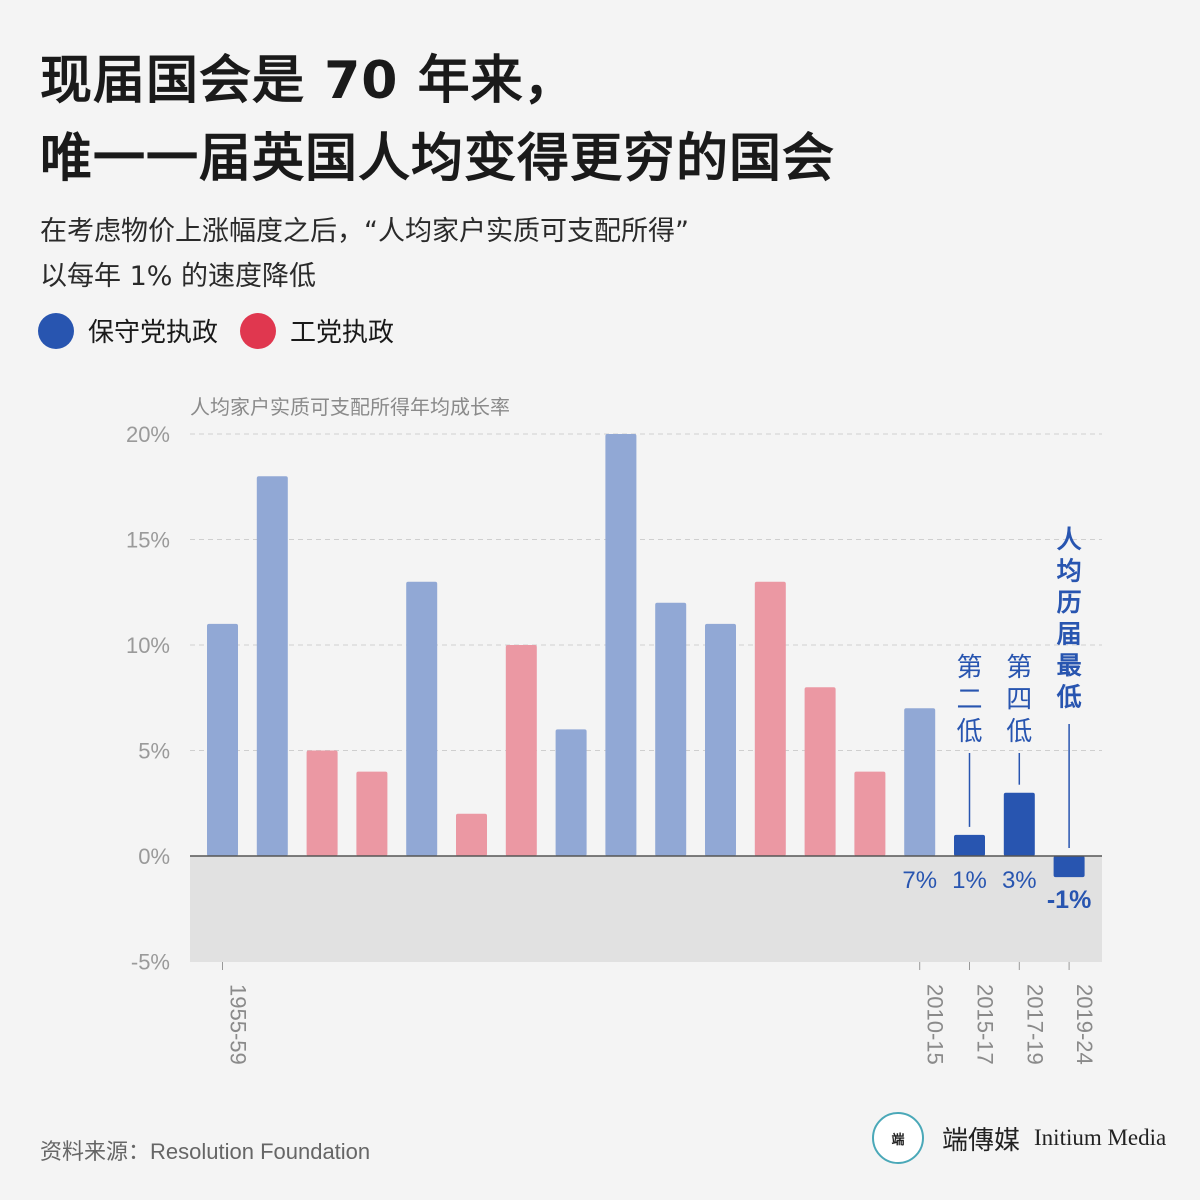  What do you see at coordinates (1069, 539) in the screenshot?
I see `annotation-char: 人` at bounding box center [1069, 539].